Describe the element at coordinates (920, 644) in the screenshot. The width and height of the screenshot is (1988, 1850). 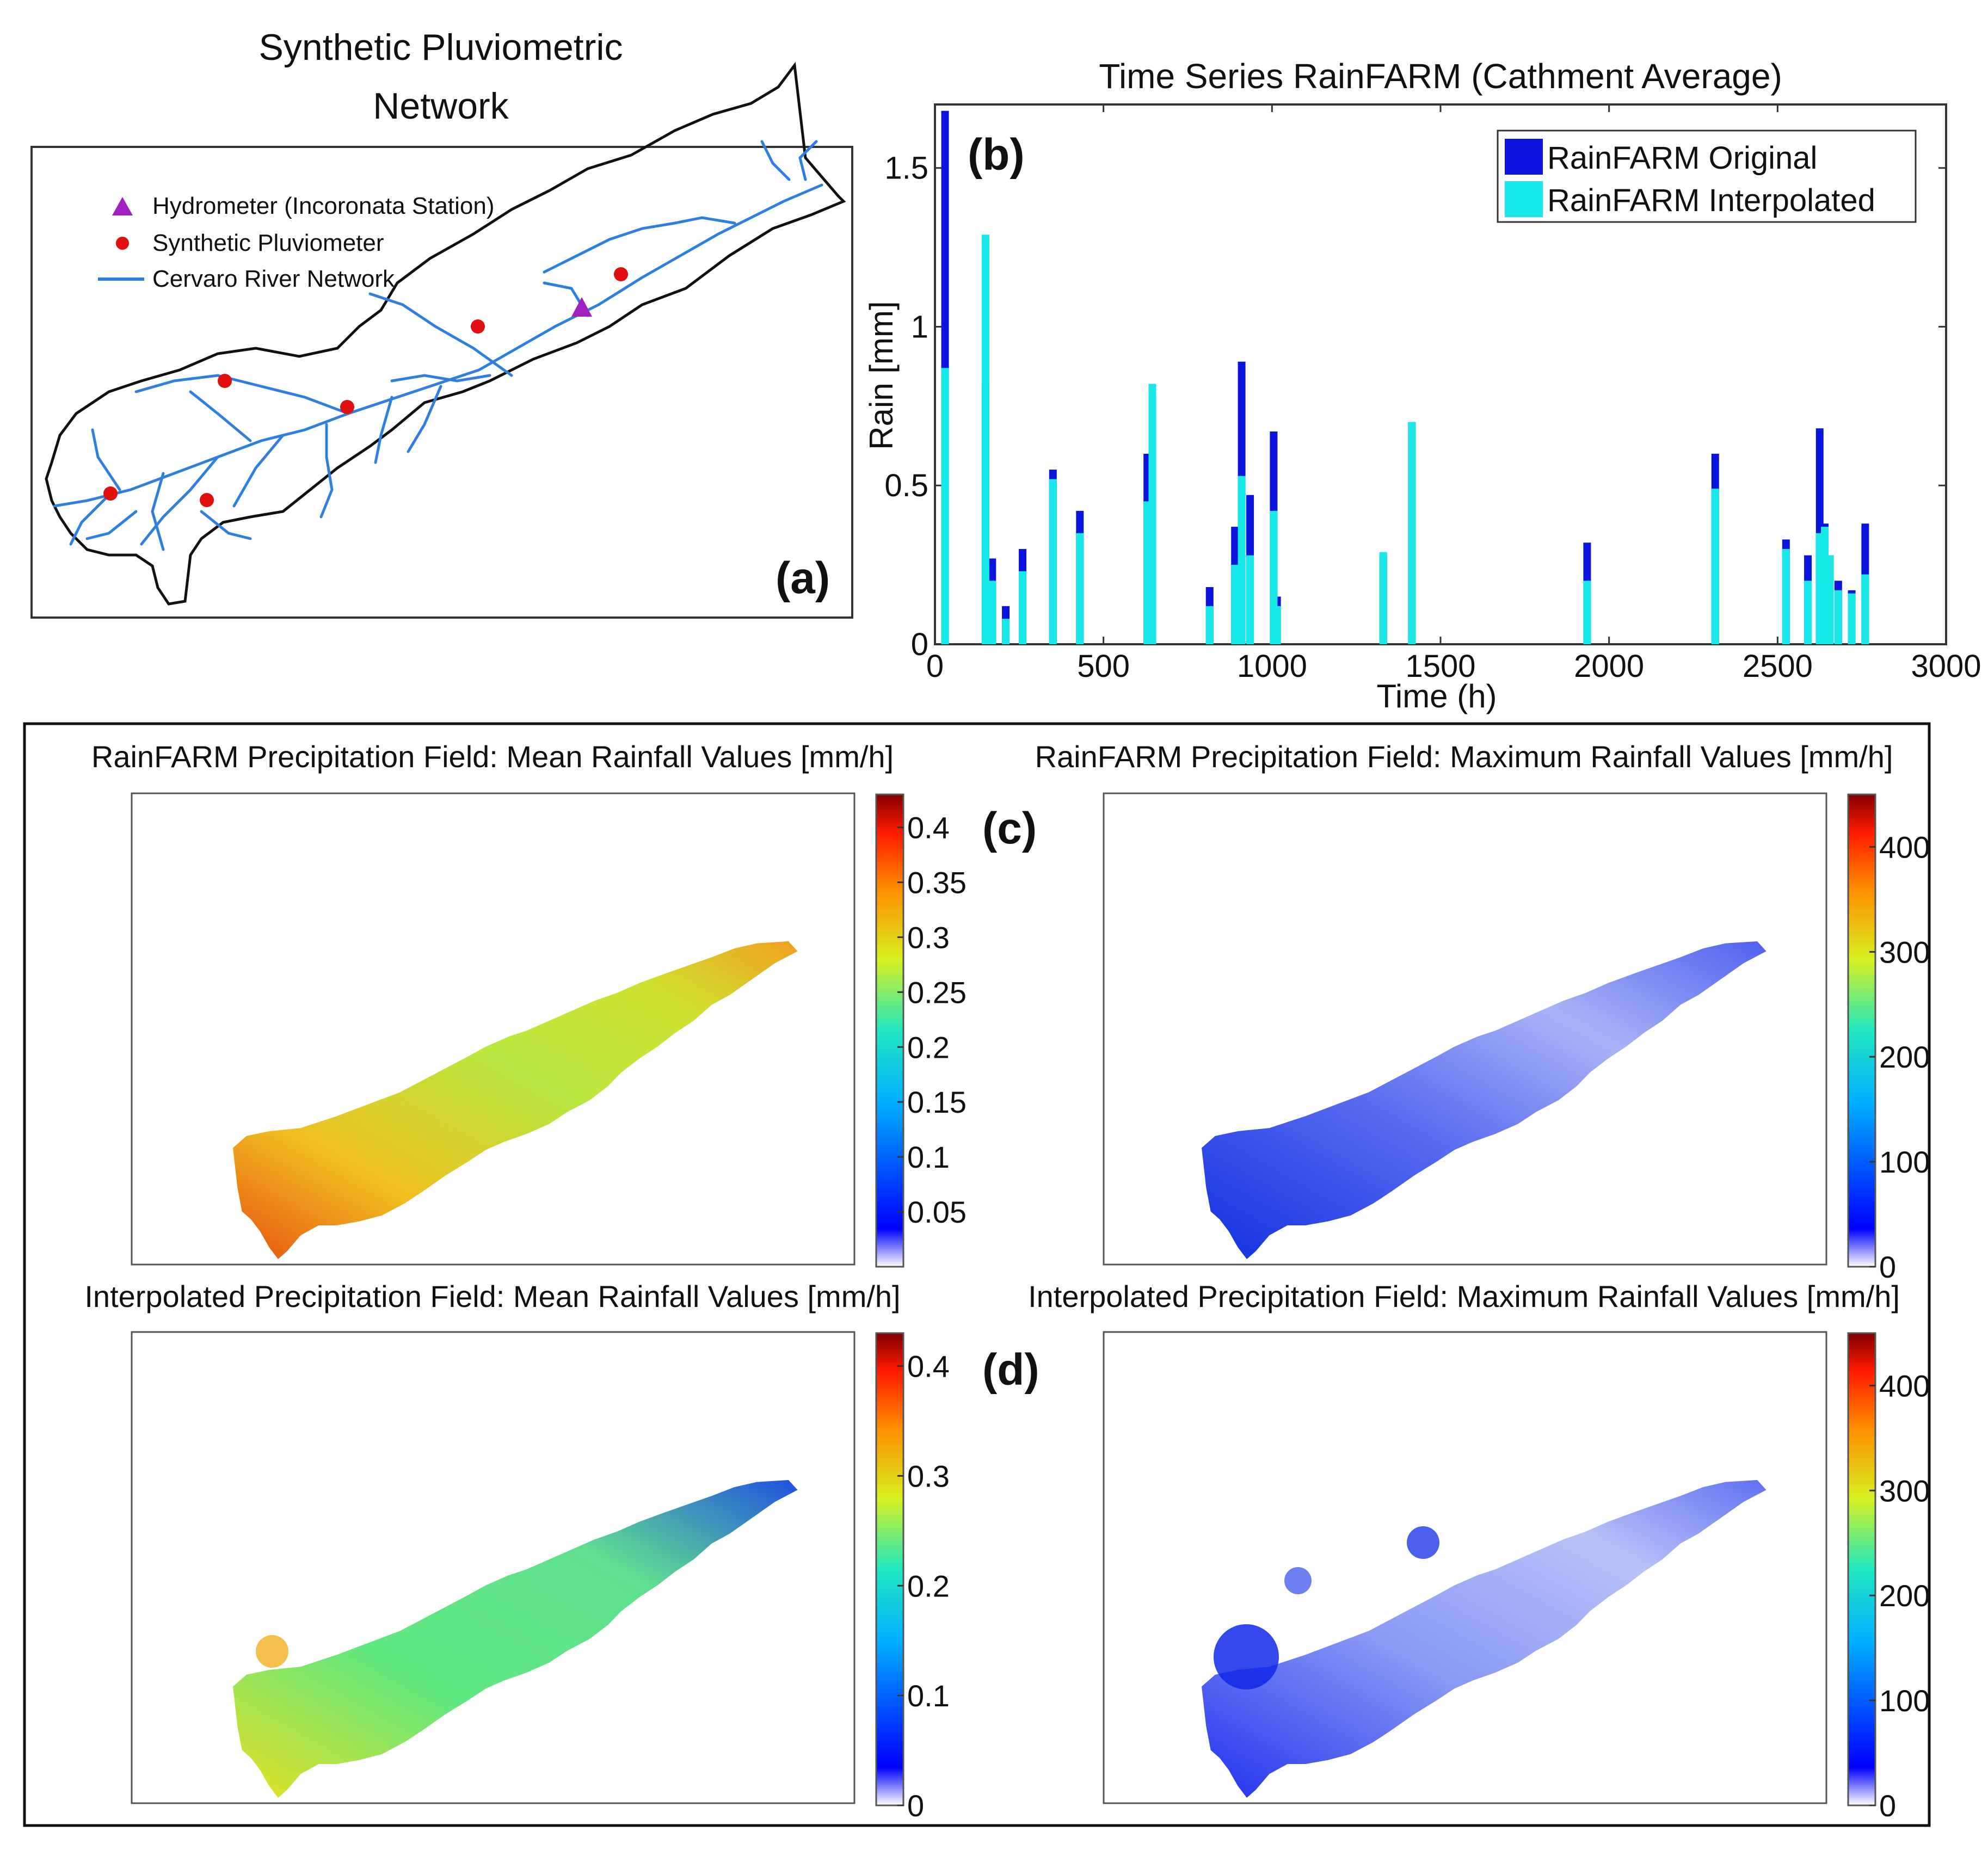
I see `y-tick-label: 0` at that location.